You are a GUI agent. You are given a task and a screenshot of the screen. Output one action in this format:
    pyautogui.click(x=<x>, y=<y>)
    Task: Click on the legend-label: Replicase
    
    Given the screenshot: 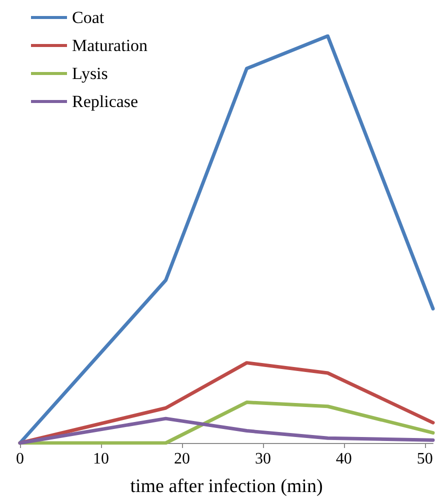 What is the action you would take?
    pyautogui.click(x=105, y=101)
    